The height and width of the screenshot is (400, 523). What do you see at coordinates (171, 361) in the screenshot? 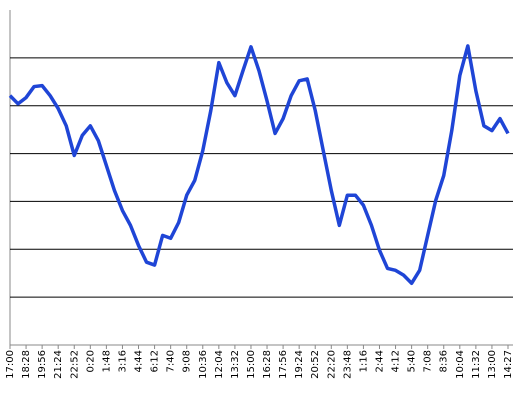
I see `x-tick-label: 7:40` at bounding box center [171, 361].